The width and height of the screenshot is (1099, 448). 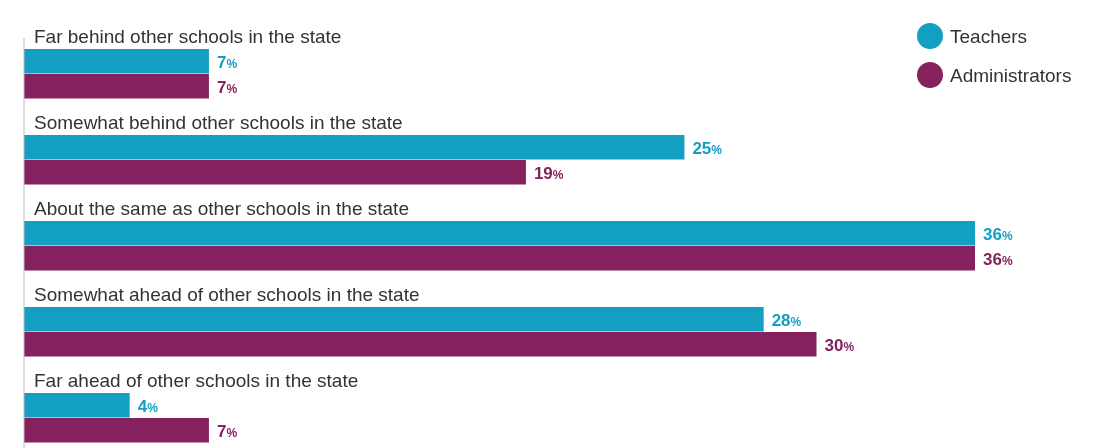 What do you see at coordinates (148, 406) in the screenshot?
I see `data-label: 4%` at bounding box center [148, 406].